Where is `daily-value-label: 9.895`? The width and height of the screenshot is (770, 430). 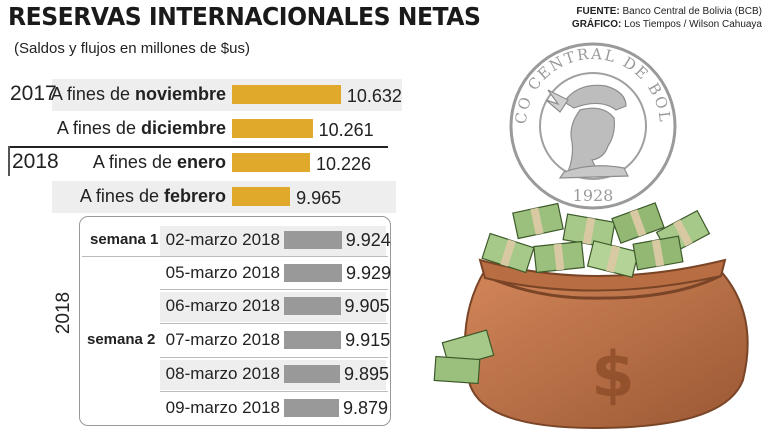 daily-value-label: 9.895 is located at coordinates (366, 374).